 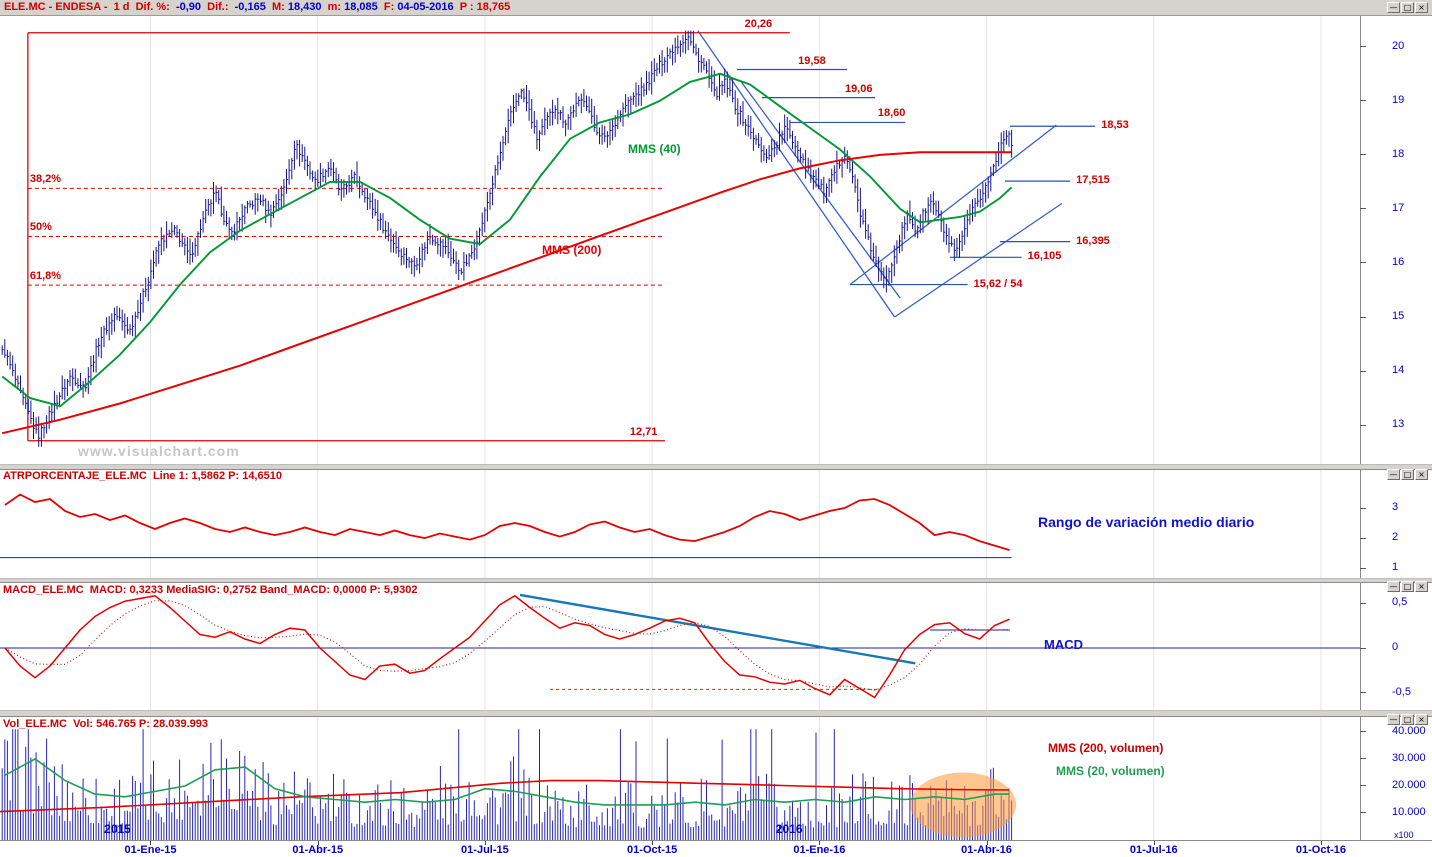 I want to click on date-label: 01-Jul-16, so click(x=1153, y=850).